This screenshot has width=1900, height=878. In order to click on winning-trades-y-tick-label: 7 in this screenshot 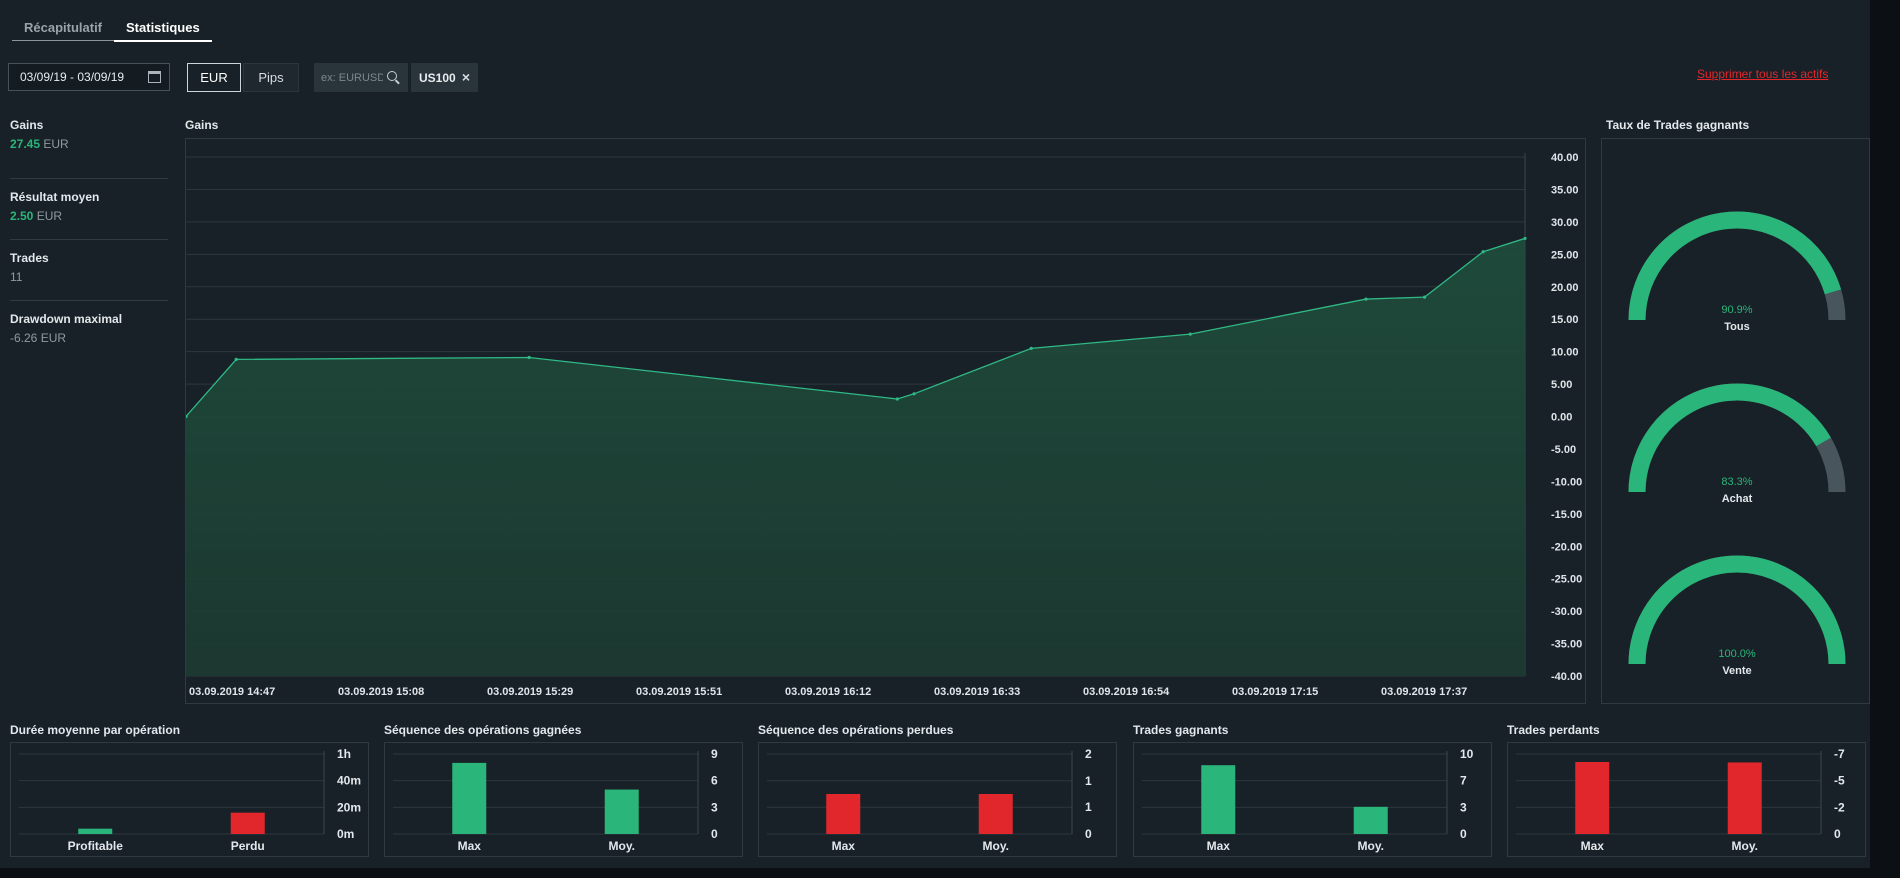, I will do `click(1463, 781)`.